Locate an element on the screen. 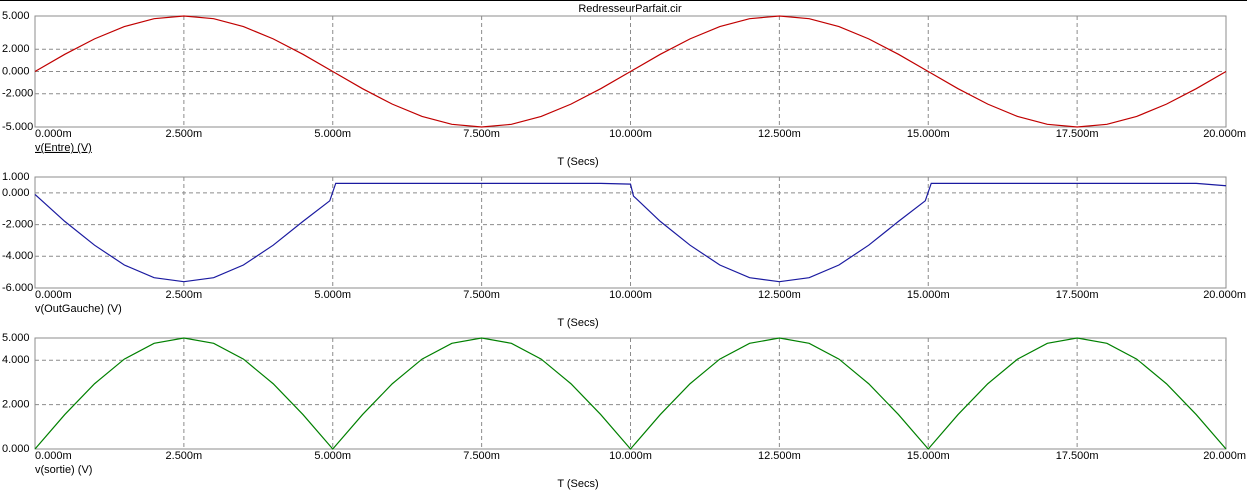 This screenshot has height=495, width=1247. y-tick-label: -4.000 is located at coordinates (17, 256).